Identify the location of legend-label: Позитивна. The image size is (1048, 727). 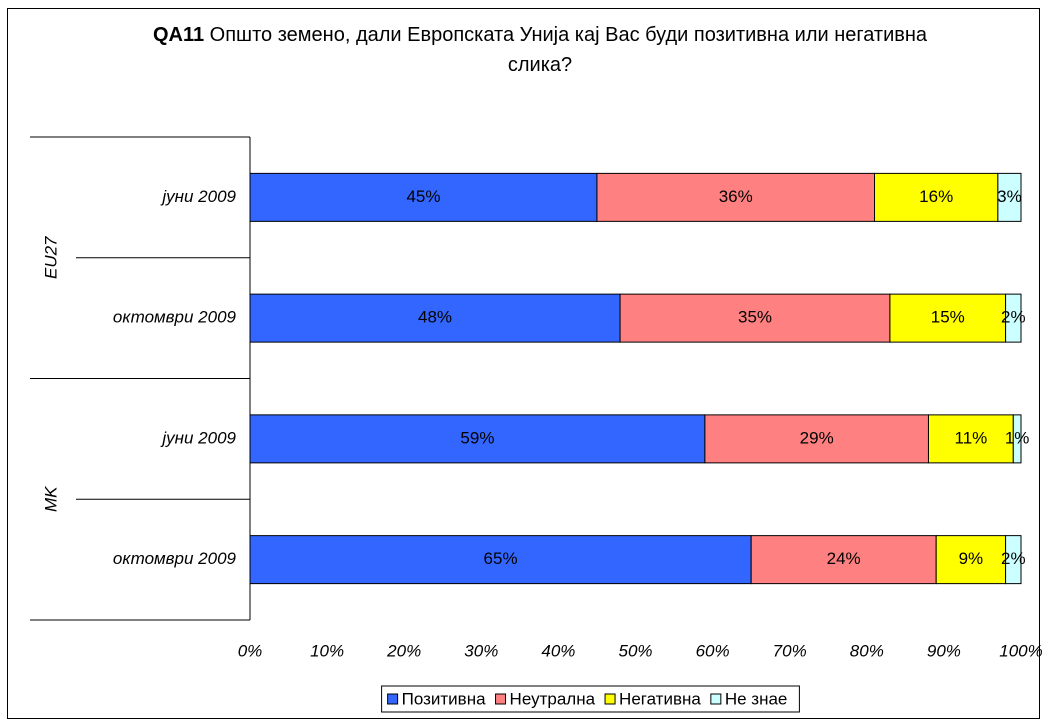
(444, 698).